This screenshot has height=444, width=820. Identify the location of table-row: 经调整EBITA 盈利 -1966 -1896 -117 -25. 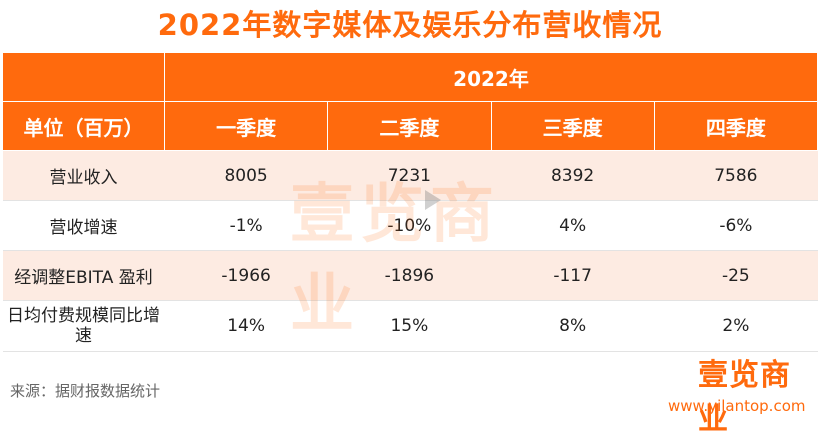
(410, 275).